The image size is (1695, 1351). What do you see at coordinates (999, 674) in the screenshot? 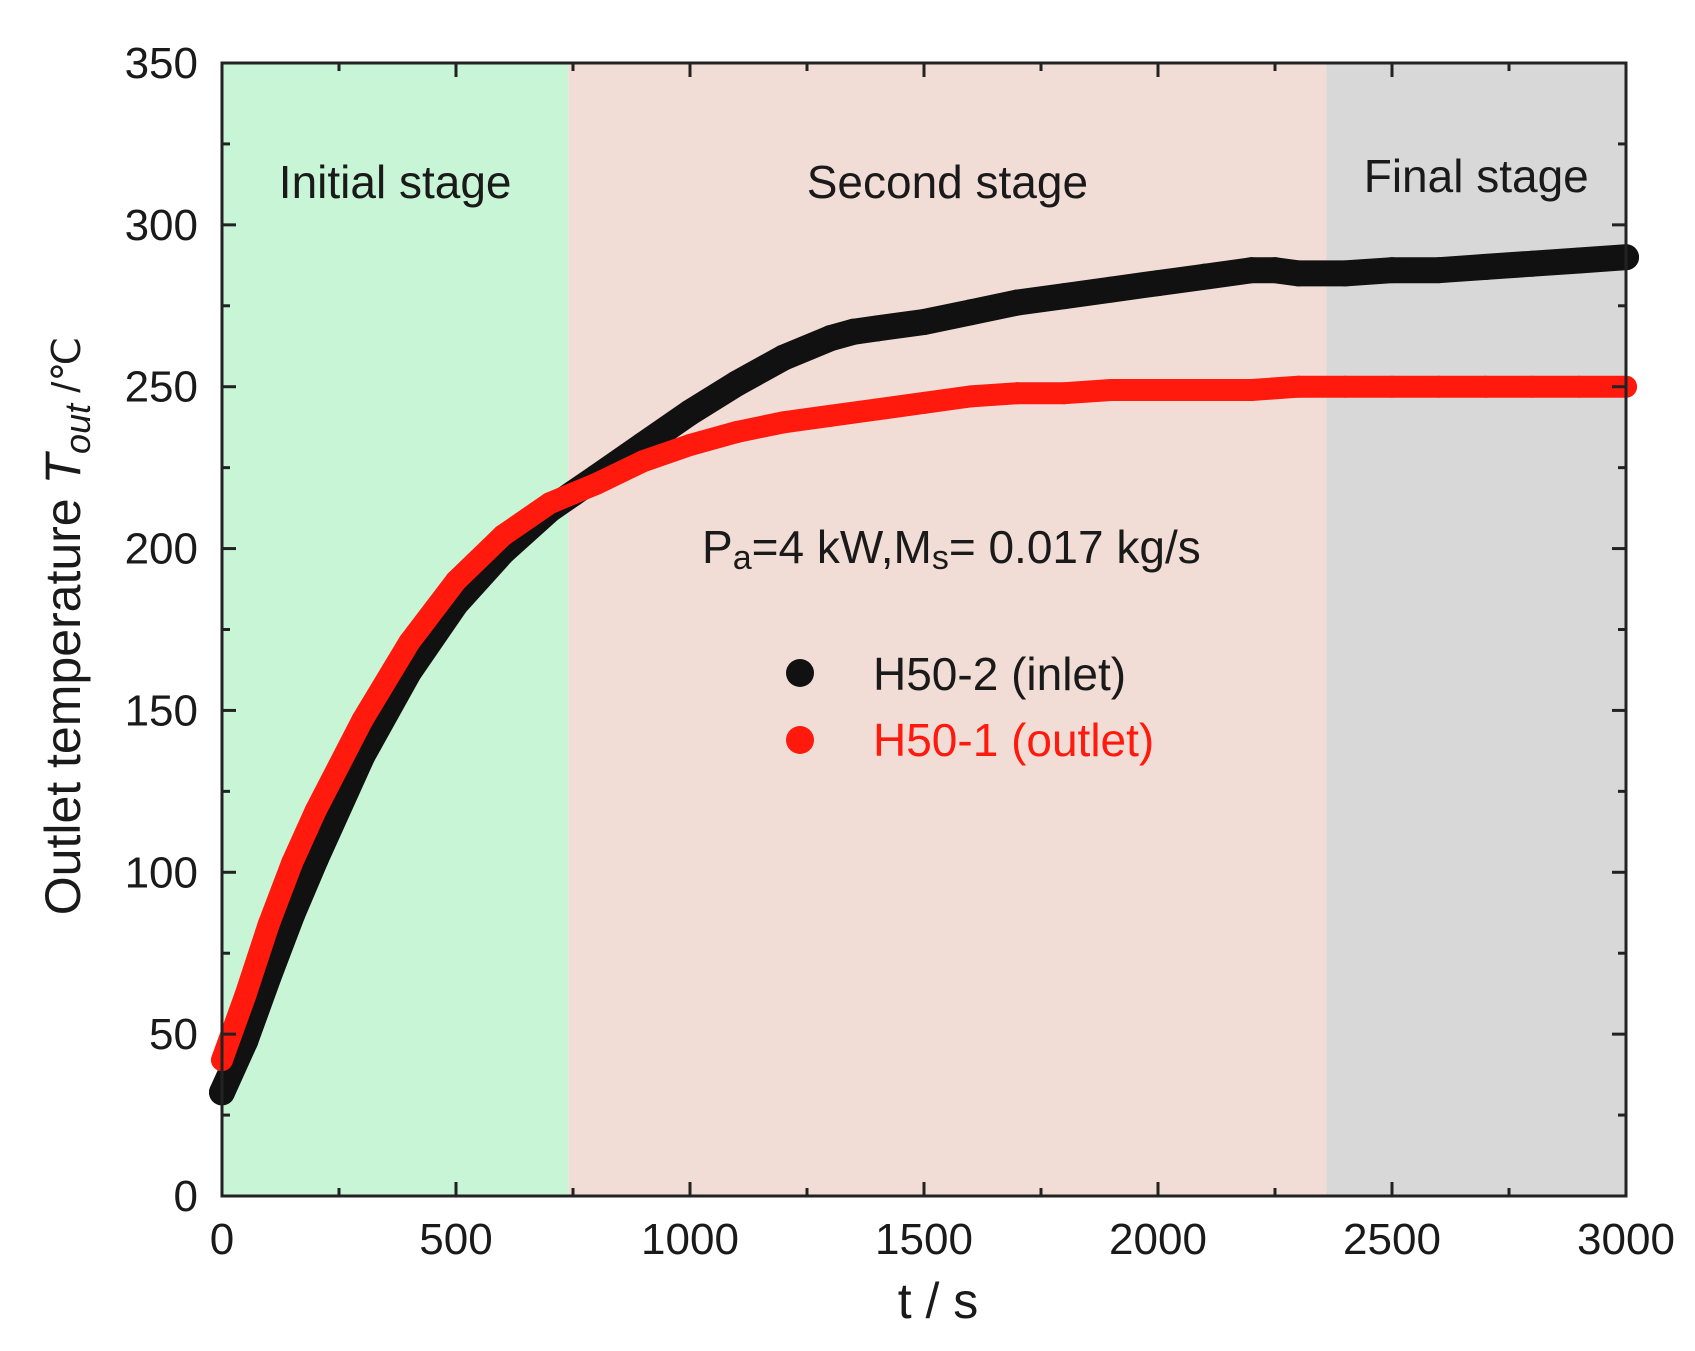
I see `legend-label-inlet: H50-2 (inlet)` at bounding box center [999, 674].